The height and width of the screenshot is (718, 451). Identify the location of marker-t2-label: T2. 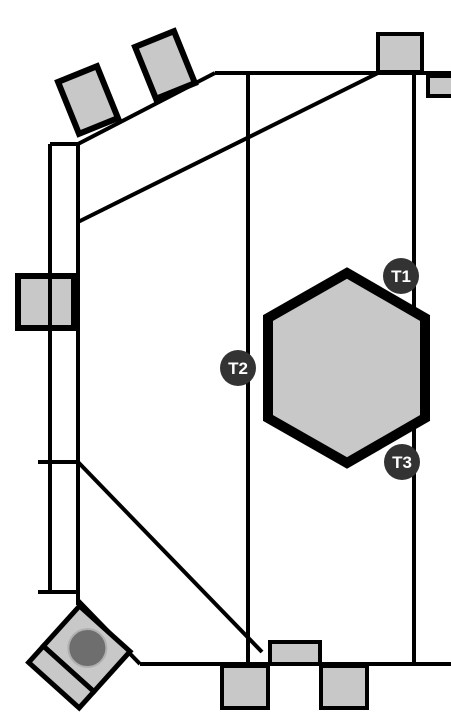
(238, 368).